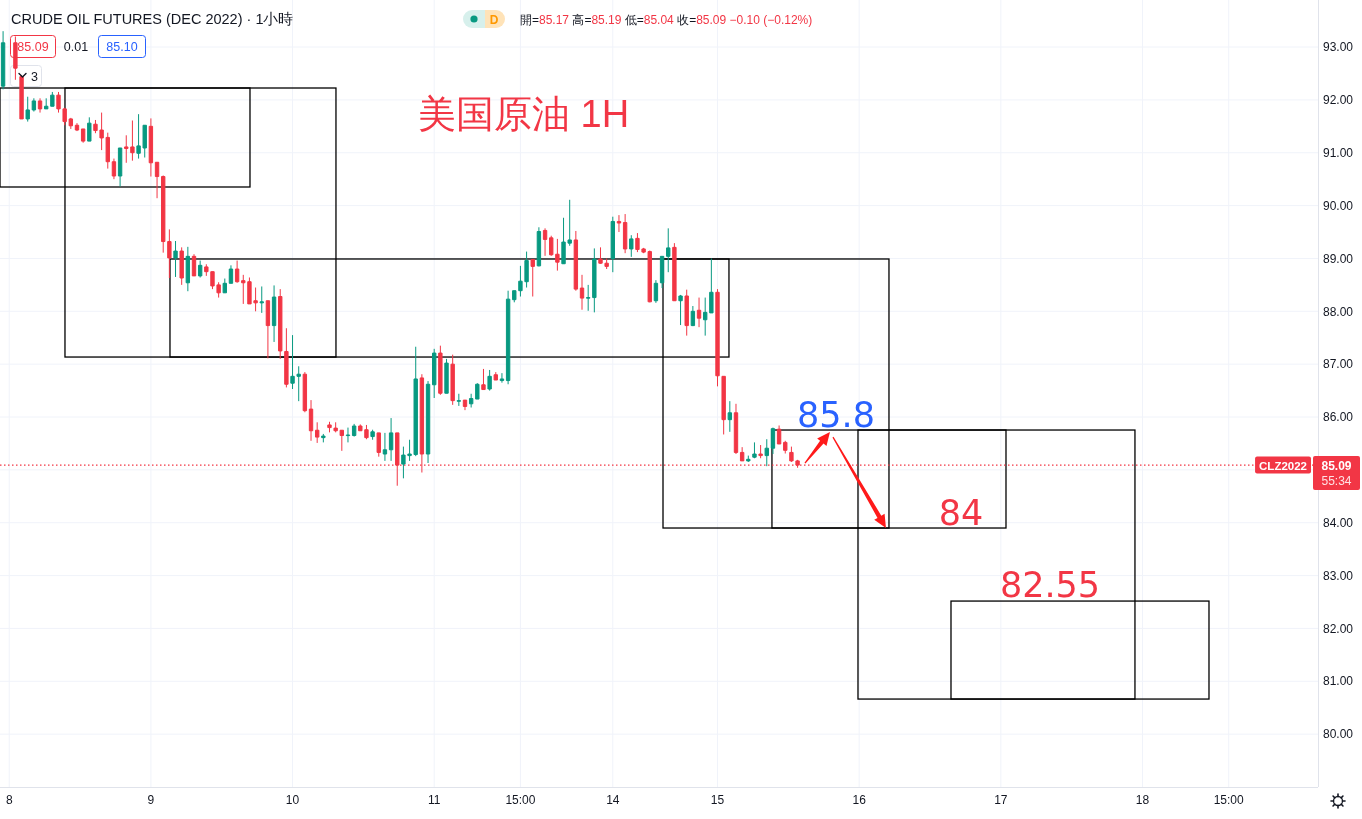  What do you see at coordinates (1338, 152) in the screenshot?
I see `y-tick-label: 91.00` at bounding box center [1338, 152].